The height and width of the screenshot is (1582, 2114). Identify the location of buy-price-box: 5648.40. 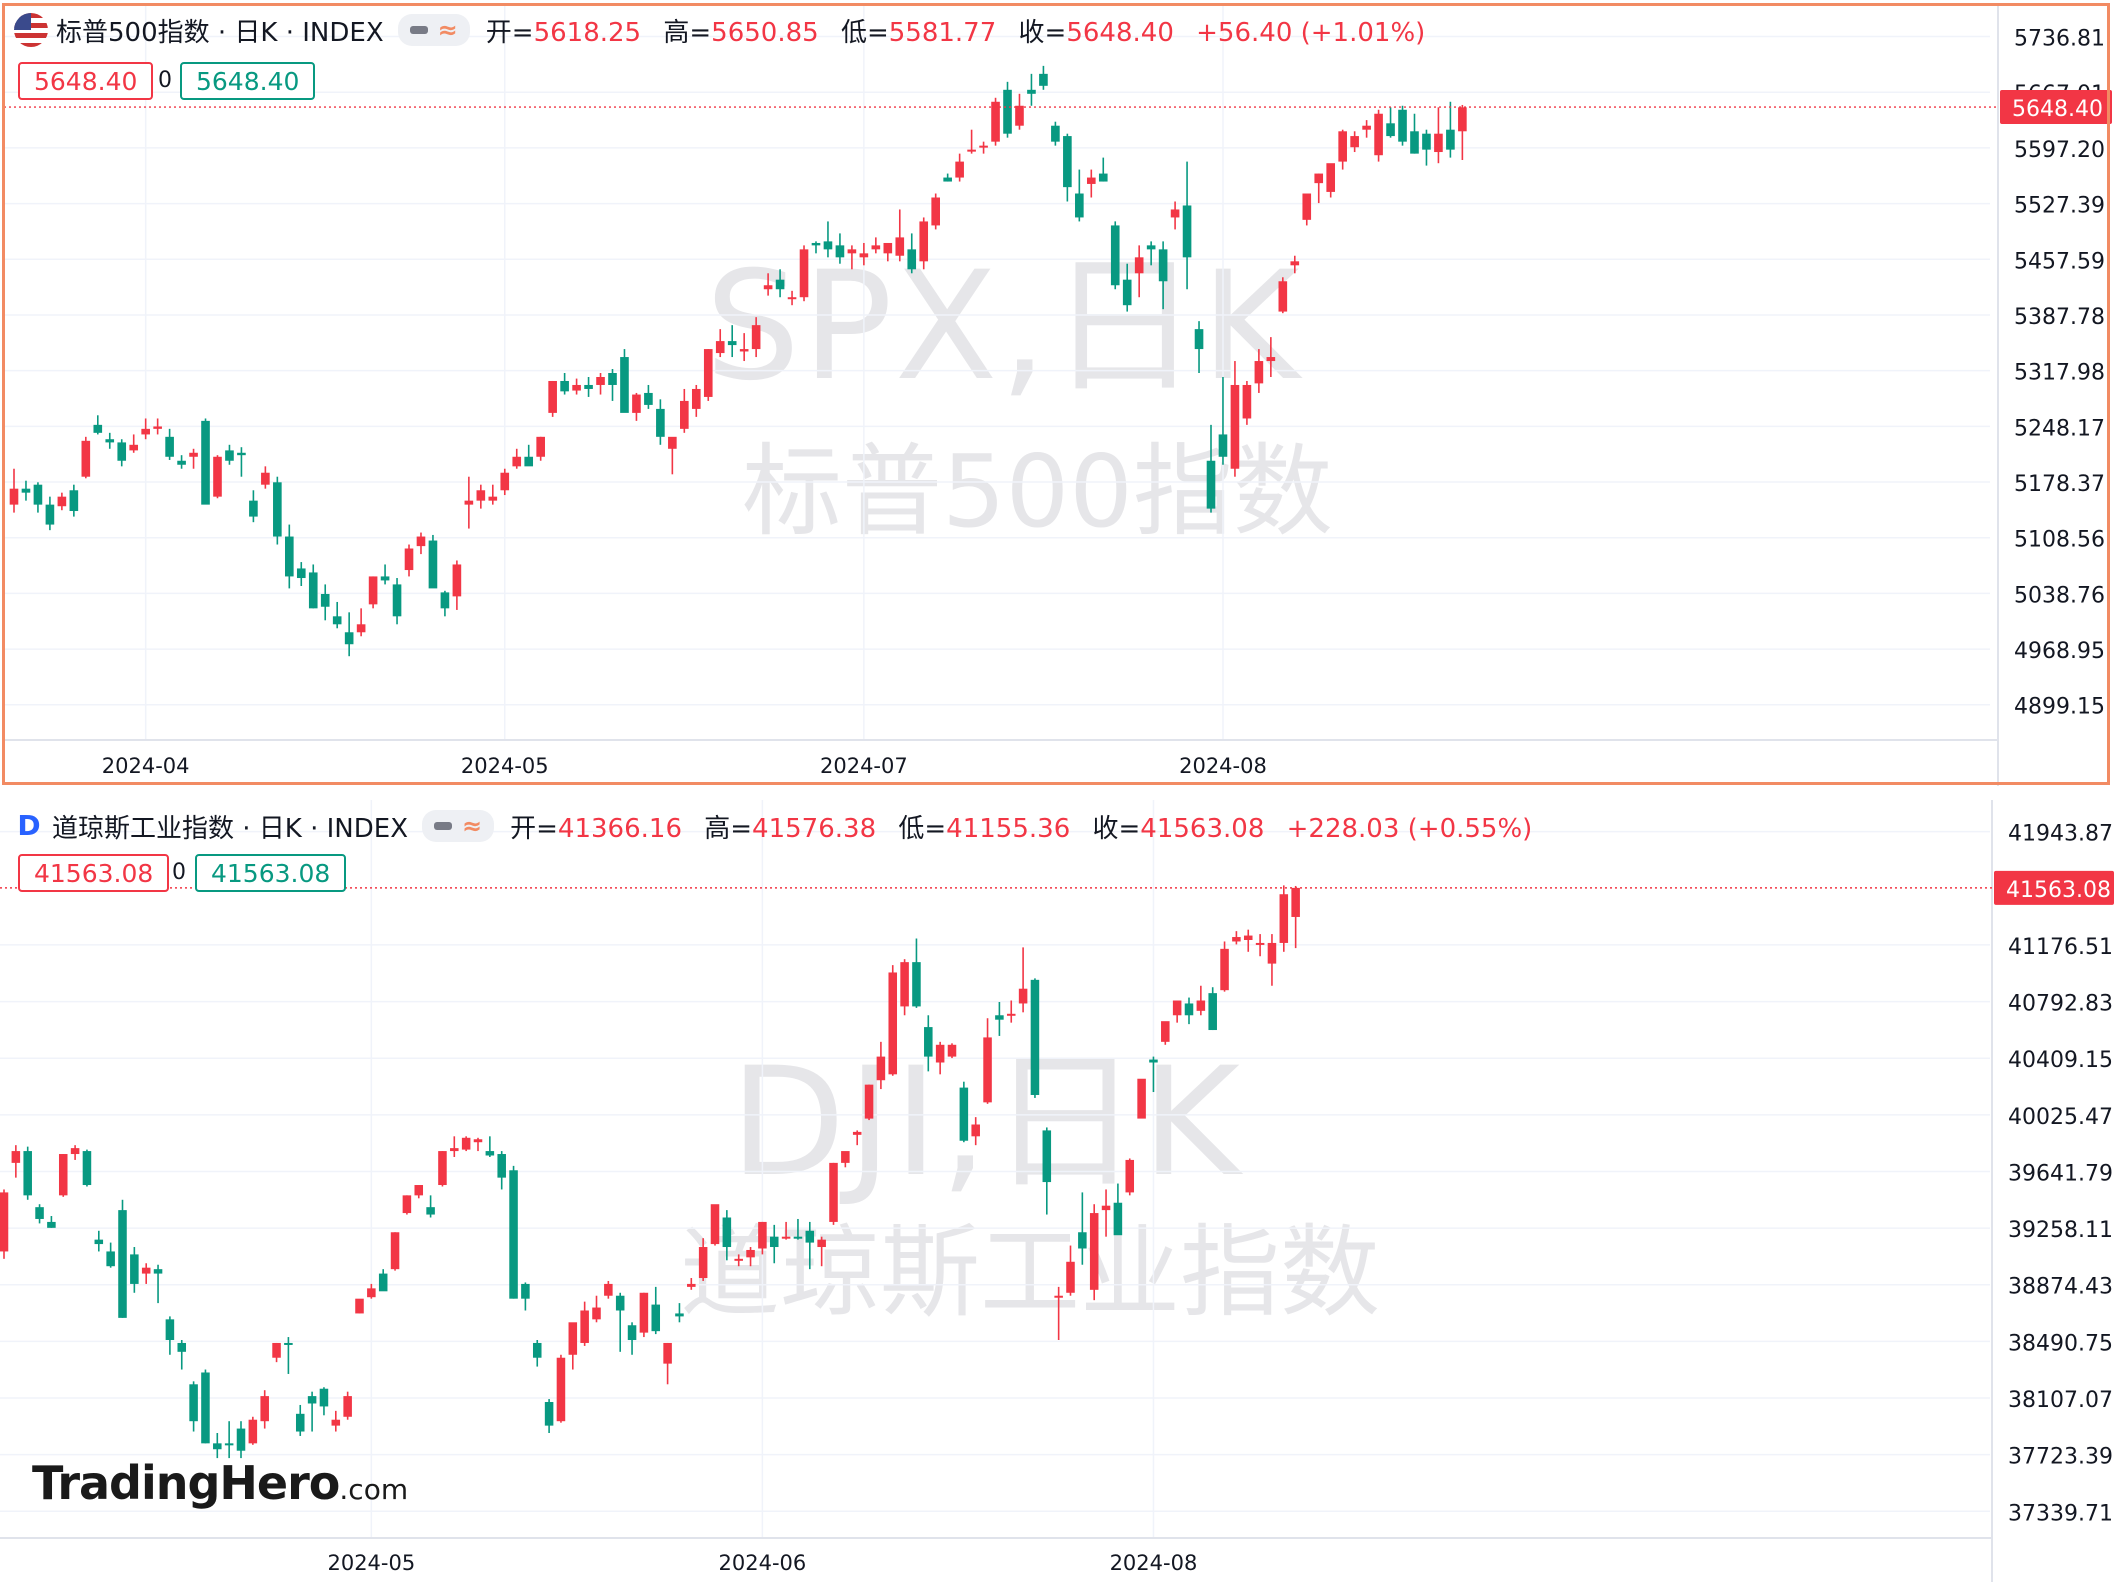
(248, 81).